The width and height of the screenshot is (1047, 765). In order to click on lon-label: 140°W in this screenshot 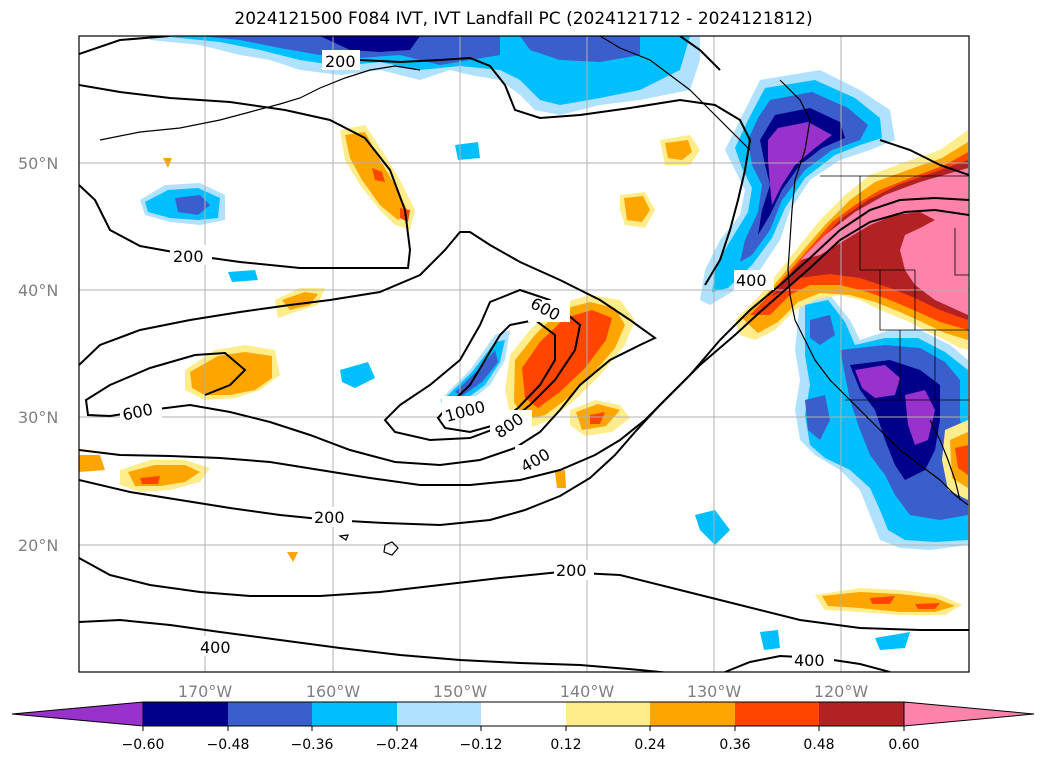, I will do `click(587, 691)`.